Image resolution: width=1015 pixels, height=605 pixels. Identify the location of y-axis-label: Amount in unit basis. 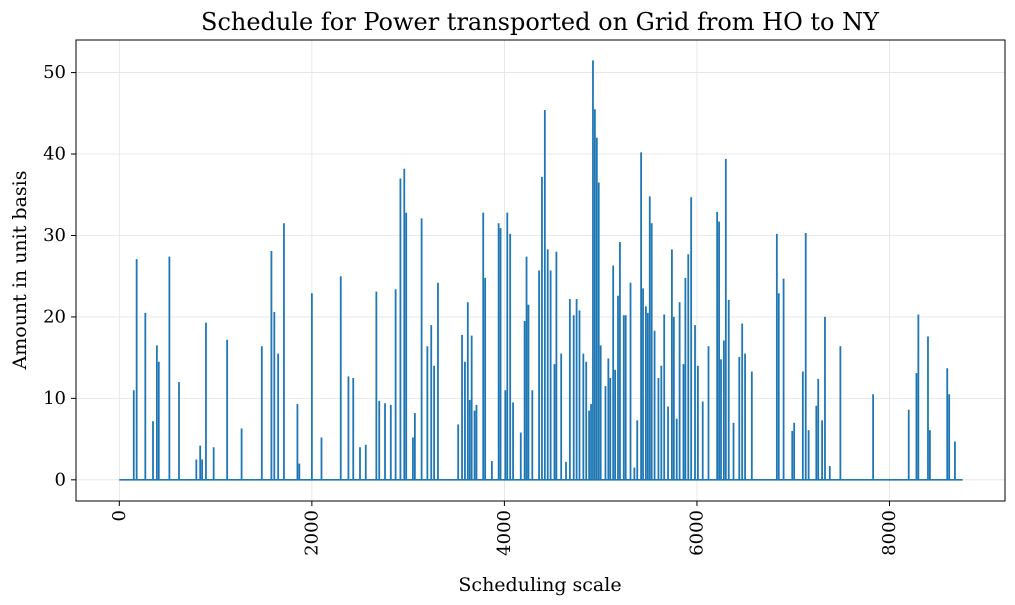
(20, 271).